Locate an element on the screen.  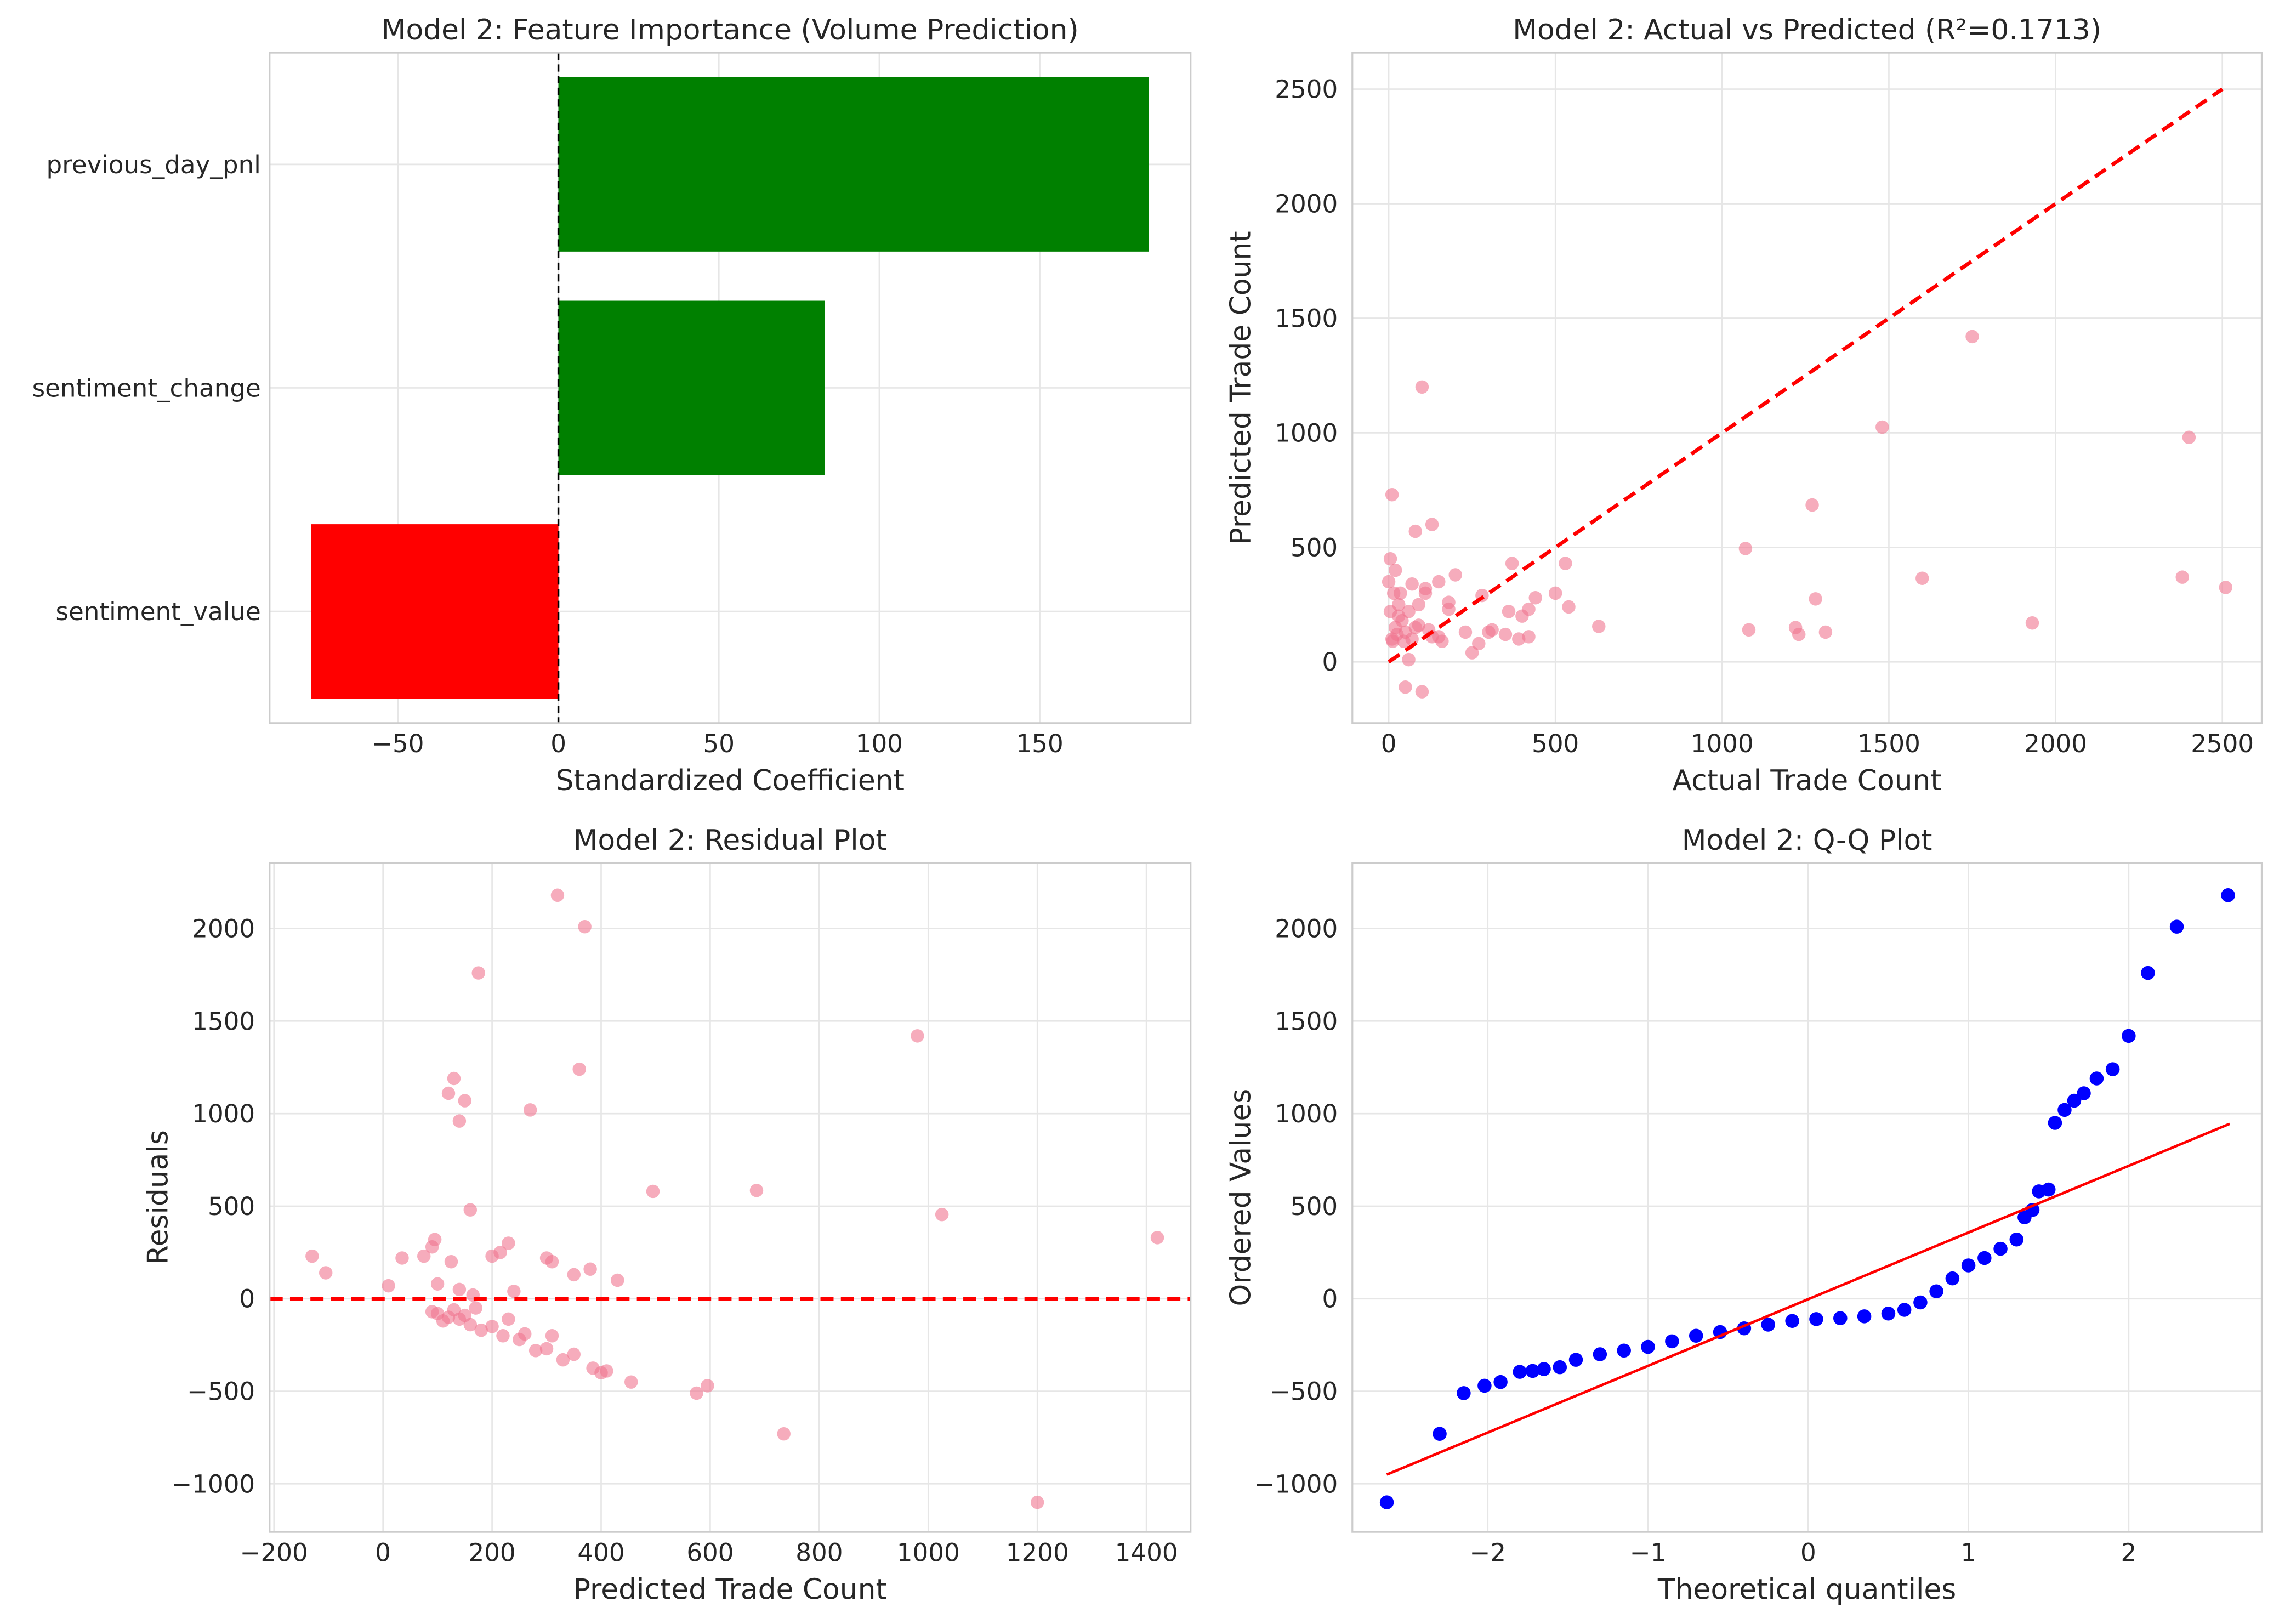
x-tick-label: 0 is located at coordinates (1808, 1552).